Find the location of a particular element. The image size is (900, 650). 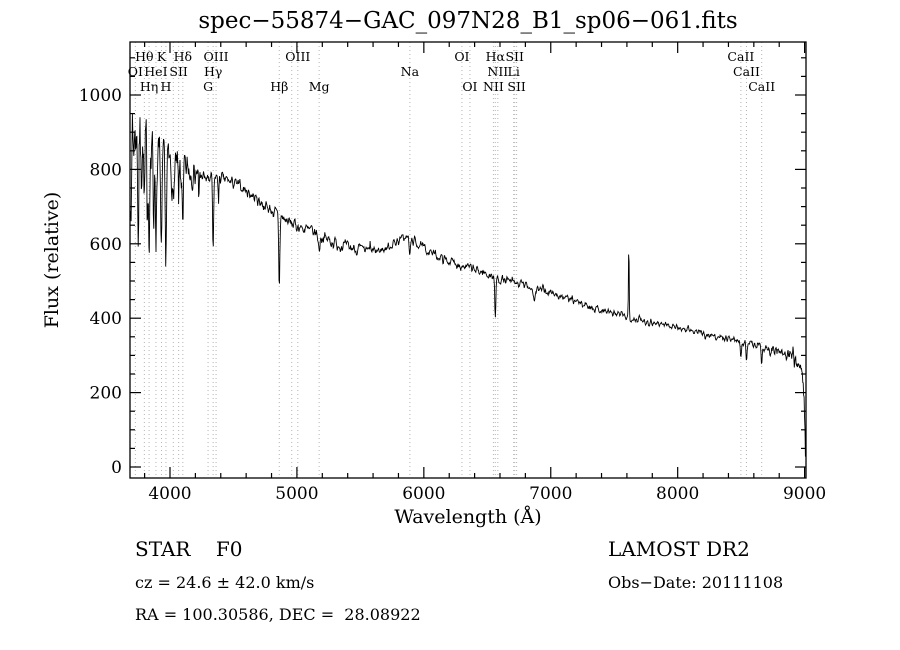

spectral-line-label: HeI is located at coordinates (155, 71).